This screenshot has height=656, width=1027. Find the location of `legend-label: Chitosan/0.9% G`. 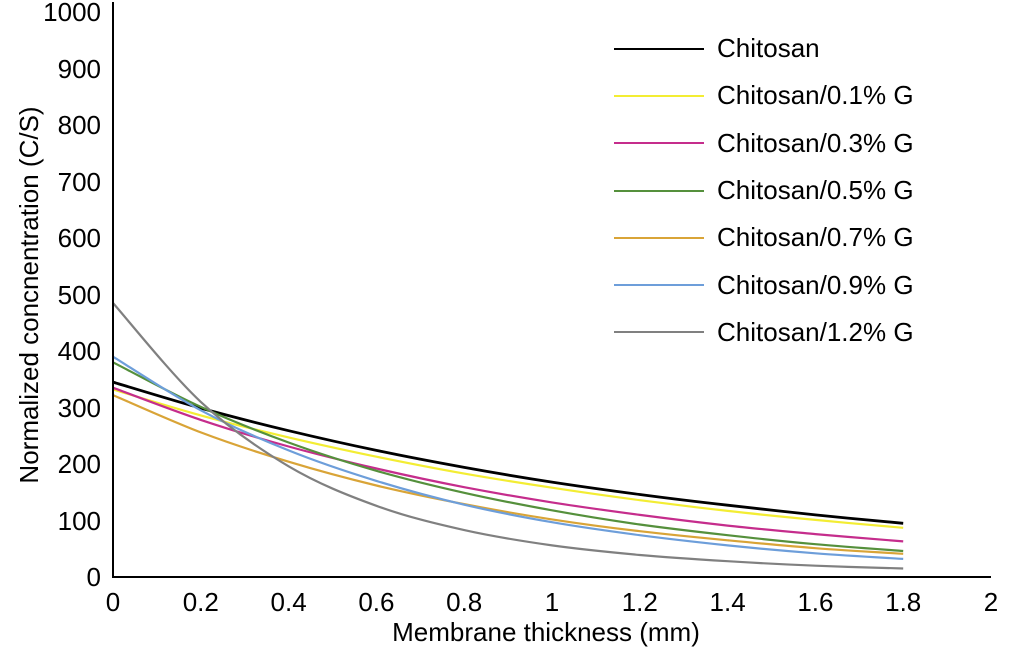

legend-label: Chitosan/0.9% G is located at coordinates (815, 284).